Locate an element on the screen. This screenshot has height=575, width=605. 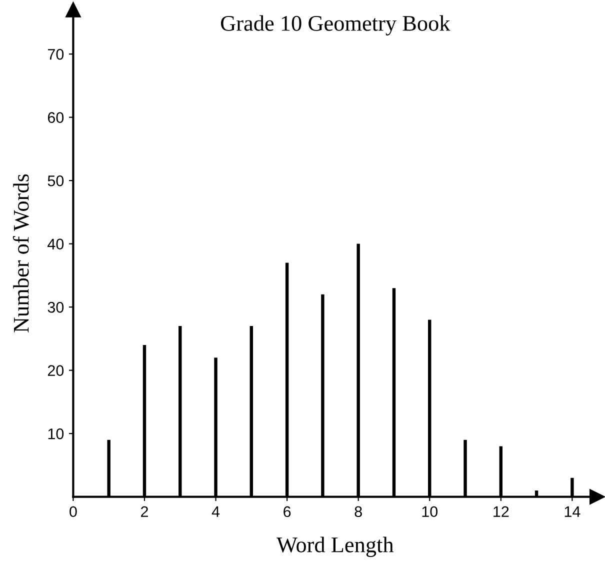
y-tick-label: 40 is located at coordinates (56, 244).